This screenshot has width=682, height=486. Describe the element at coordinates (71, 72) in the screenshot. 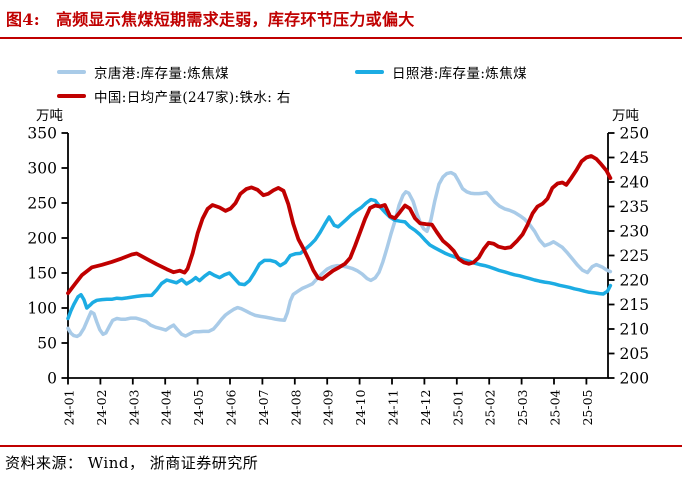

I see `legend-swatch-jingtang` at that location.